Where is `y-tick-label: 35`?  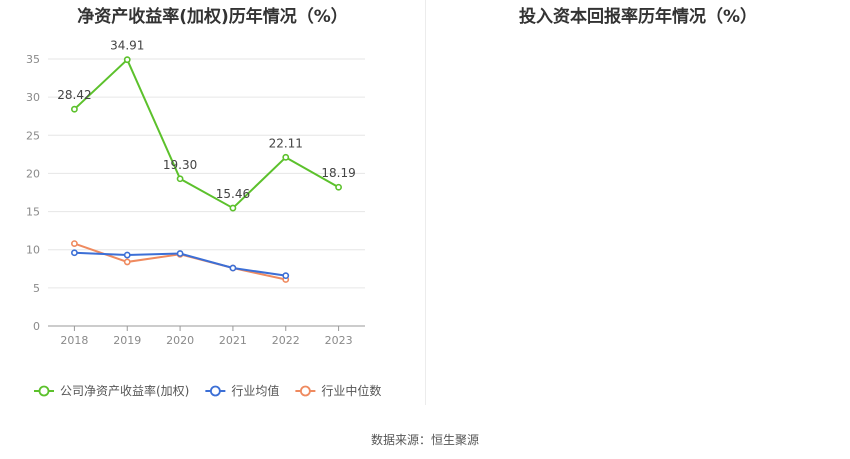 y-tick-label: 35 is located at coordinates (33, 59).